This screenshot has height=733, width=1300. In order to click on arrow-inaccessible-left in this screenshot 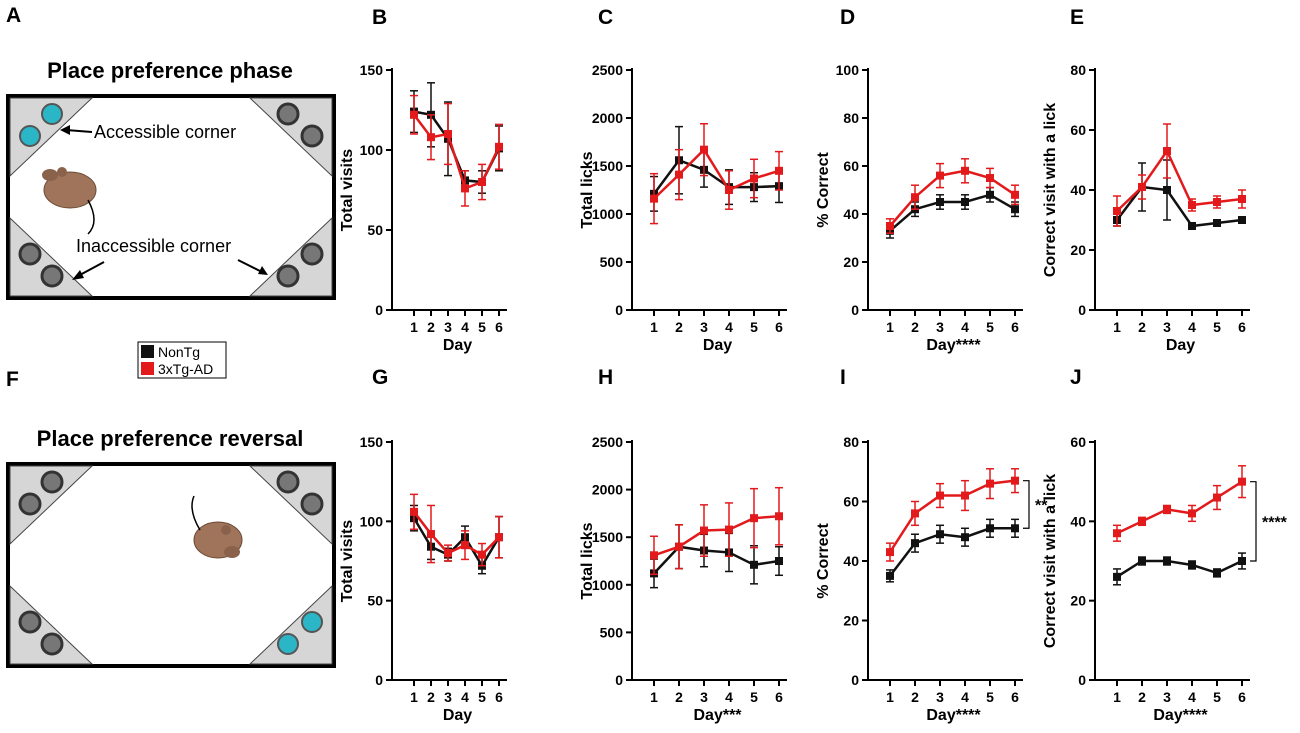, I will do `click(91, 269)`.